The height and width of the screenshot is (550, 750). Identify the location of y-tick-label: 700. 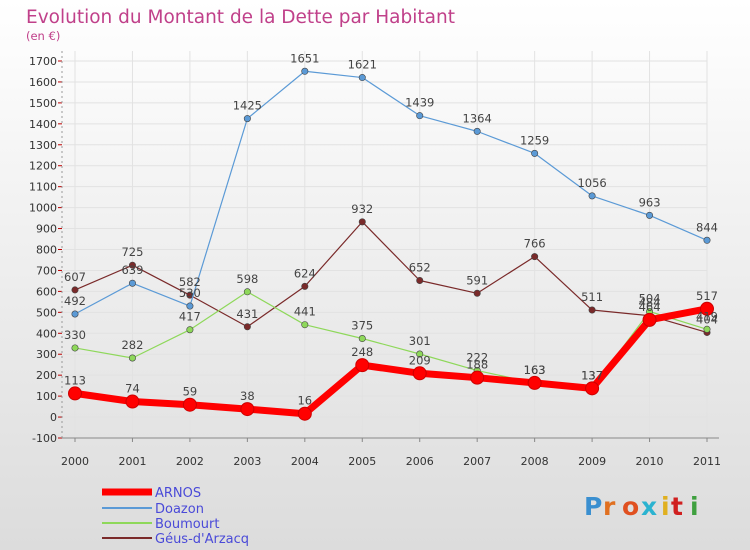
(46, 270).